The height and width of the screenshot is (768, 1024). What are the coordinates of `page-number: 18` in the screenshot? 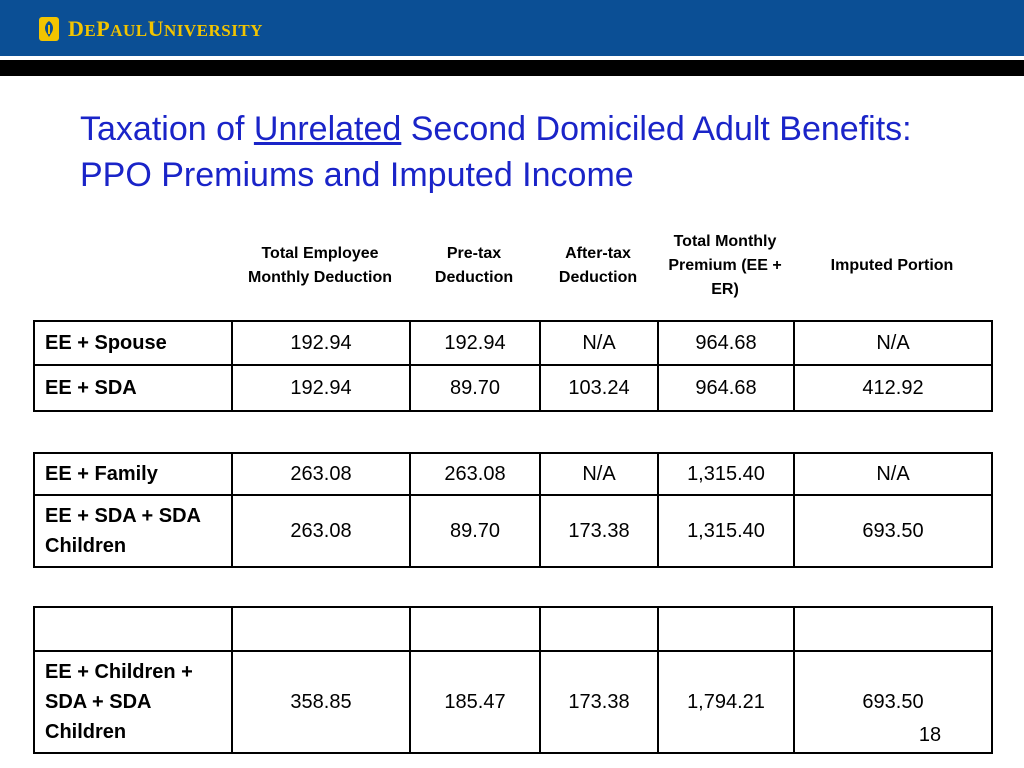 It's located at (930, 735).